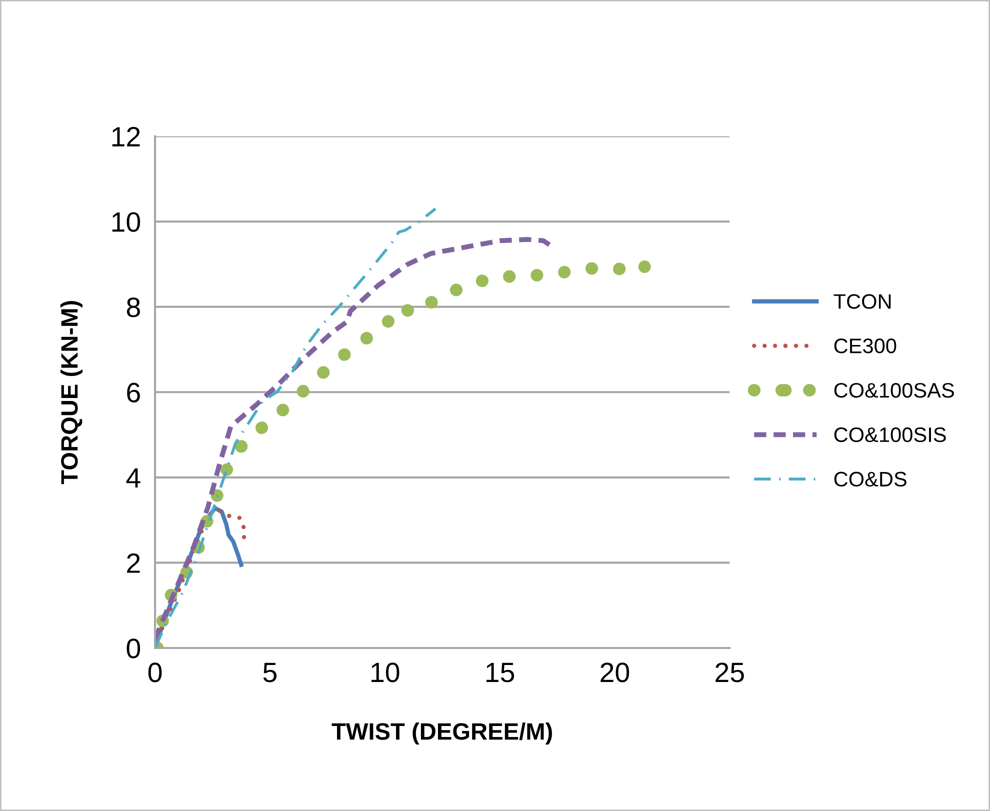 The height and width of the screenshot is (811, 990). Describe the element at coordinates (386, 672) in the screenshot. I see `x-tick-label: 10` at that location.